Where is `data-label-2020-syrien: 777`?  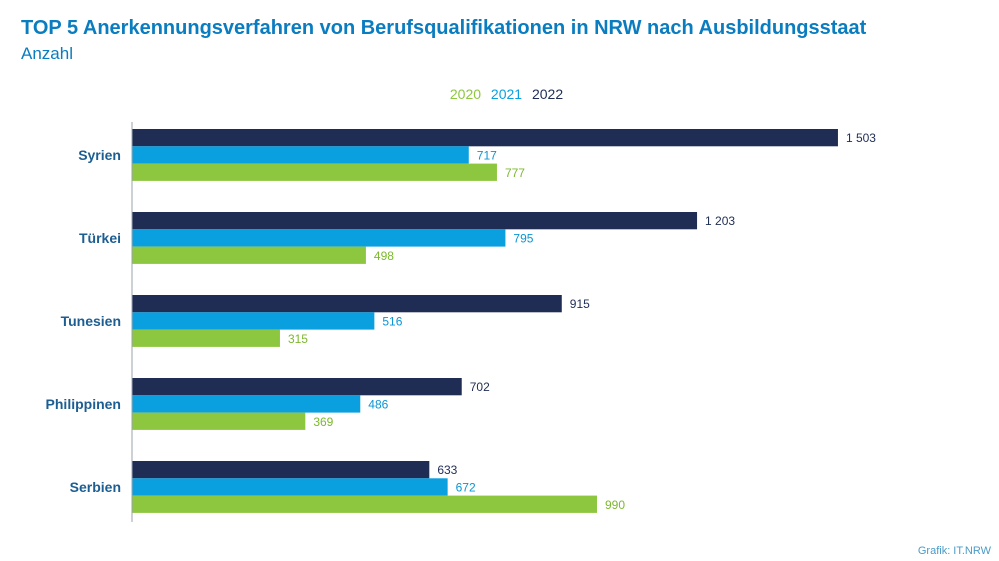 data-label-2020-syrien: 777 is located at coordinates (515, 173).